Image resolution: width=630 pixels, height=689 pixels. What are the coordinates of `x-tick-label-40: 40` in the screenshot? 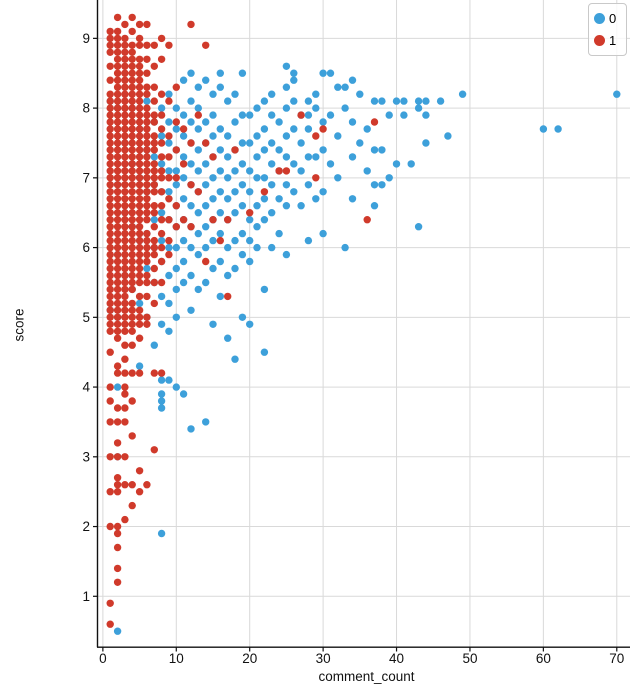 It's located at (396, 658).